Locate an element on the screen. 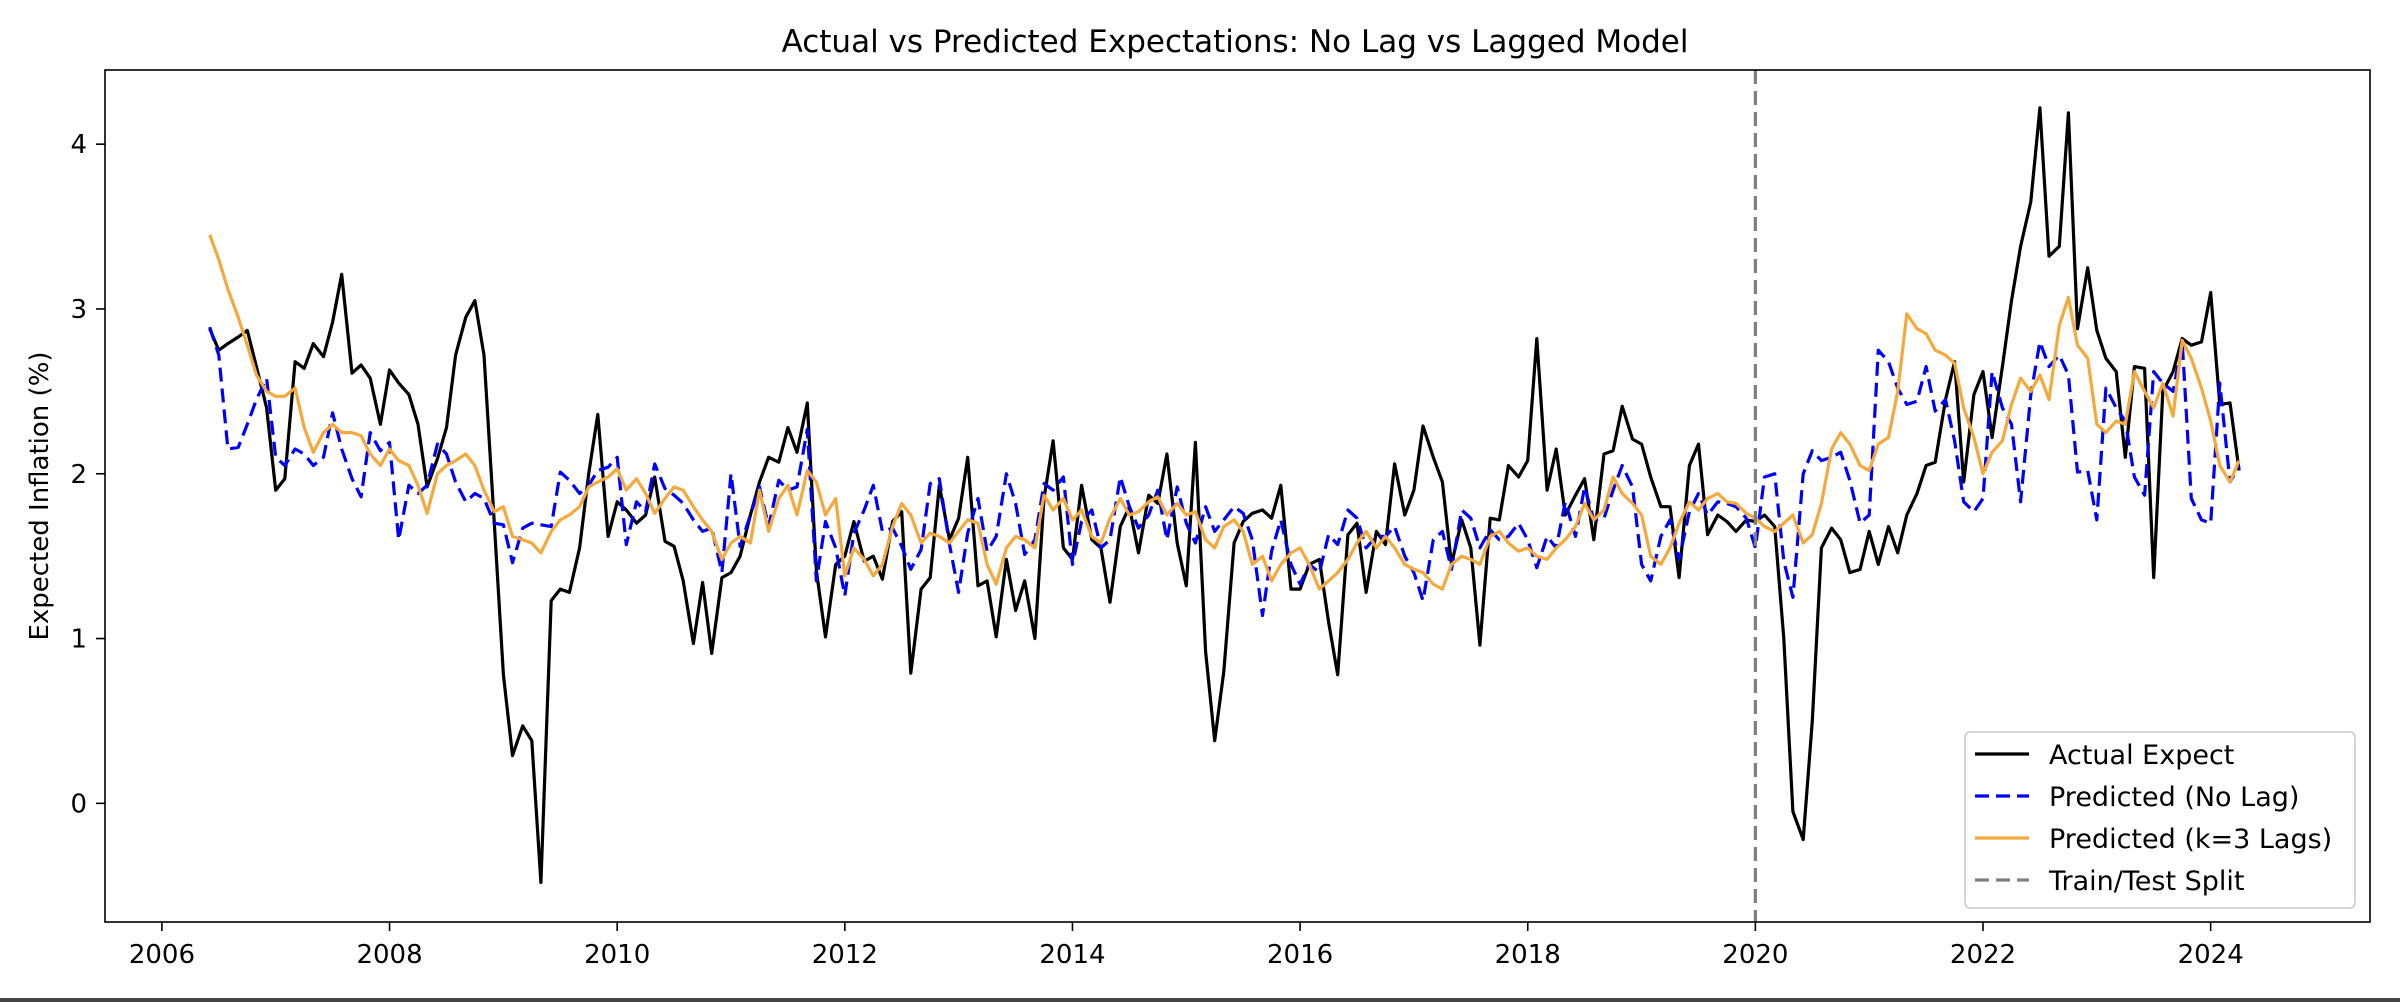  x-tick-label: 2012 is located at coordinates (845, 955).